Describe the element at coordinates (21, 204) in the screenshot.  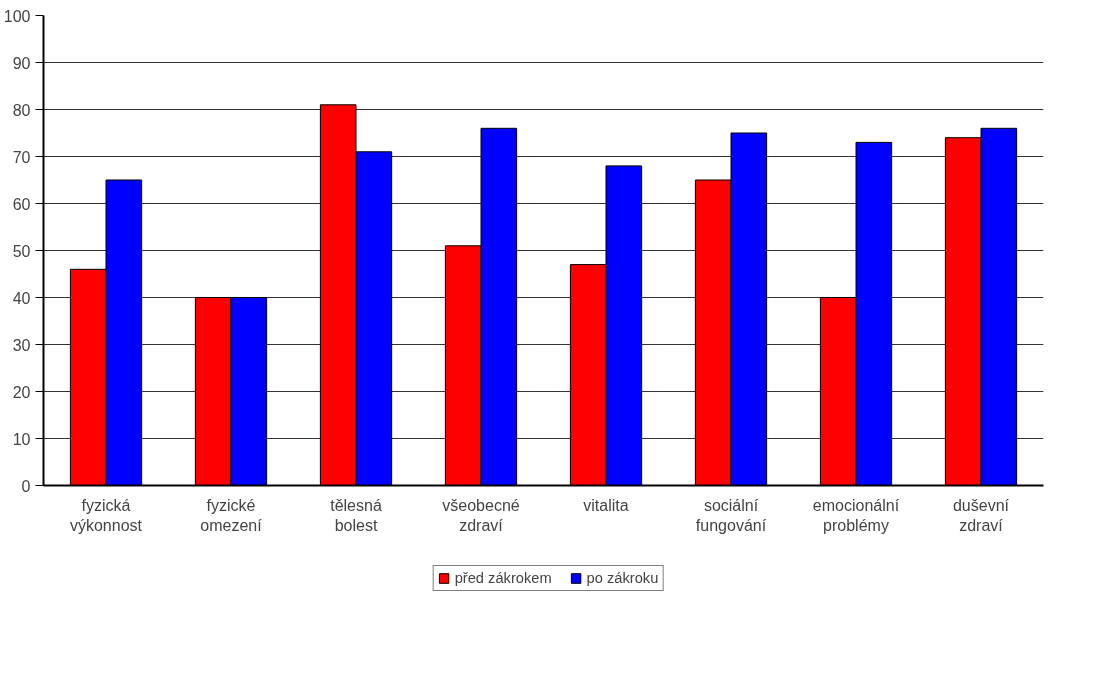
I see `y-tick-label: 60` at that location.